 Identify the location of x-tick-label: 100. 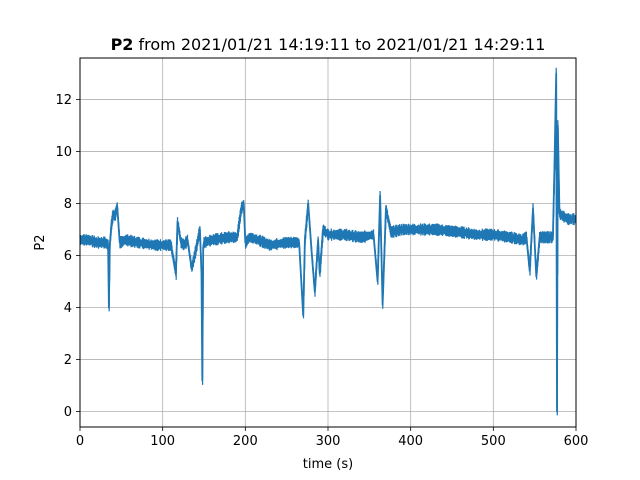
(162, 441).